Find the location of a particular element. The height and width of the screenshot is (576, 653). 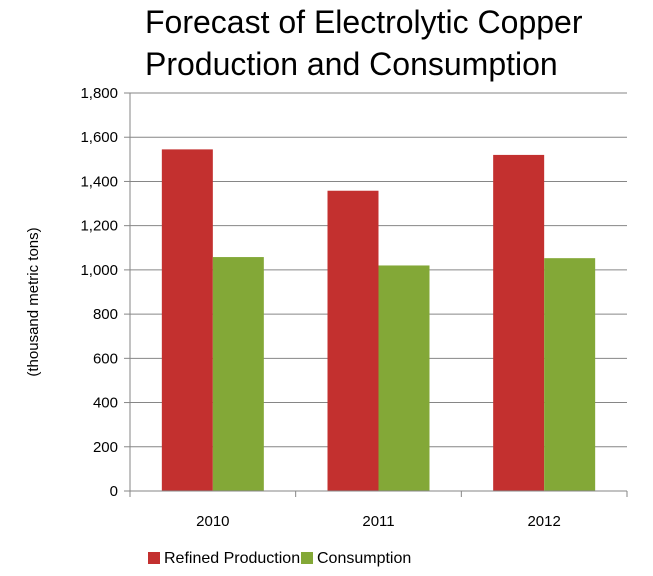

y-tick-label: 800 is located at coordinates (105, 314).